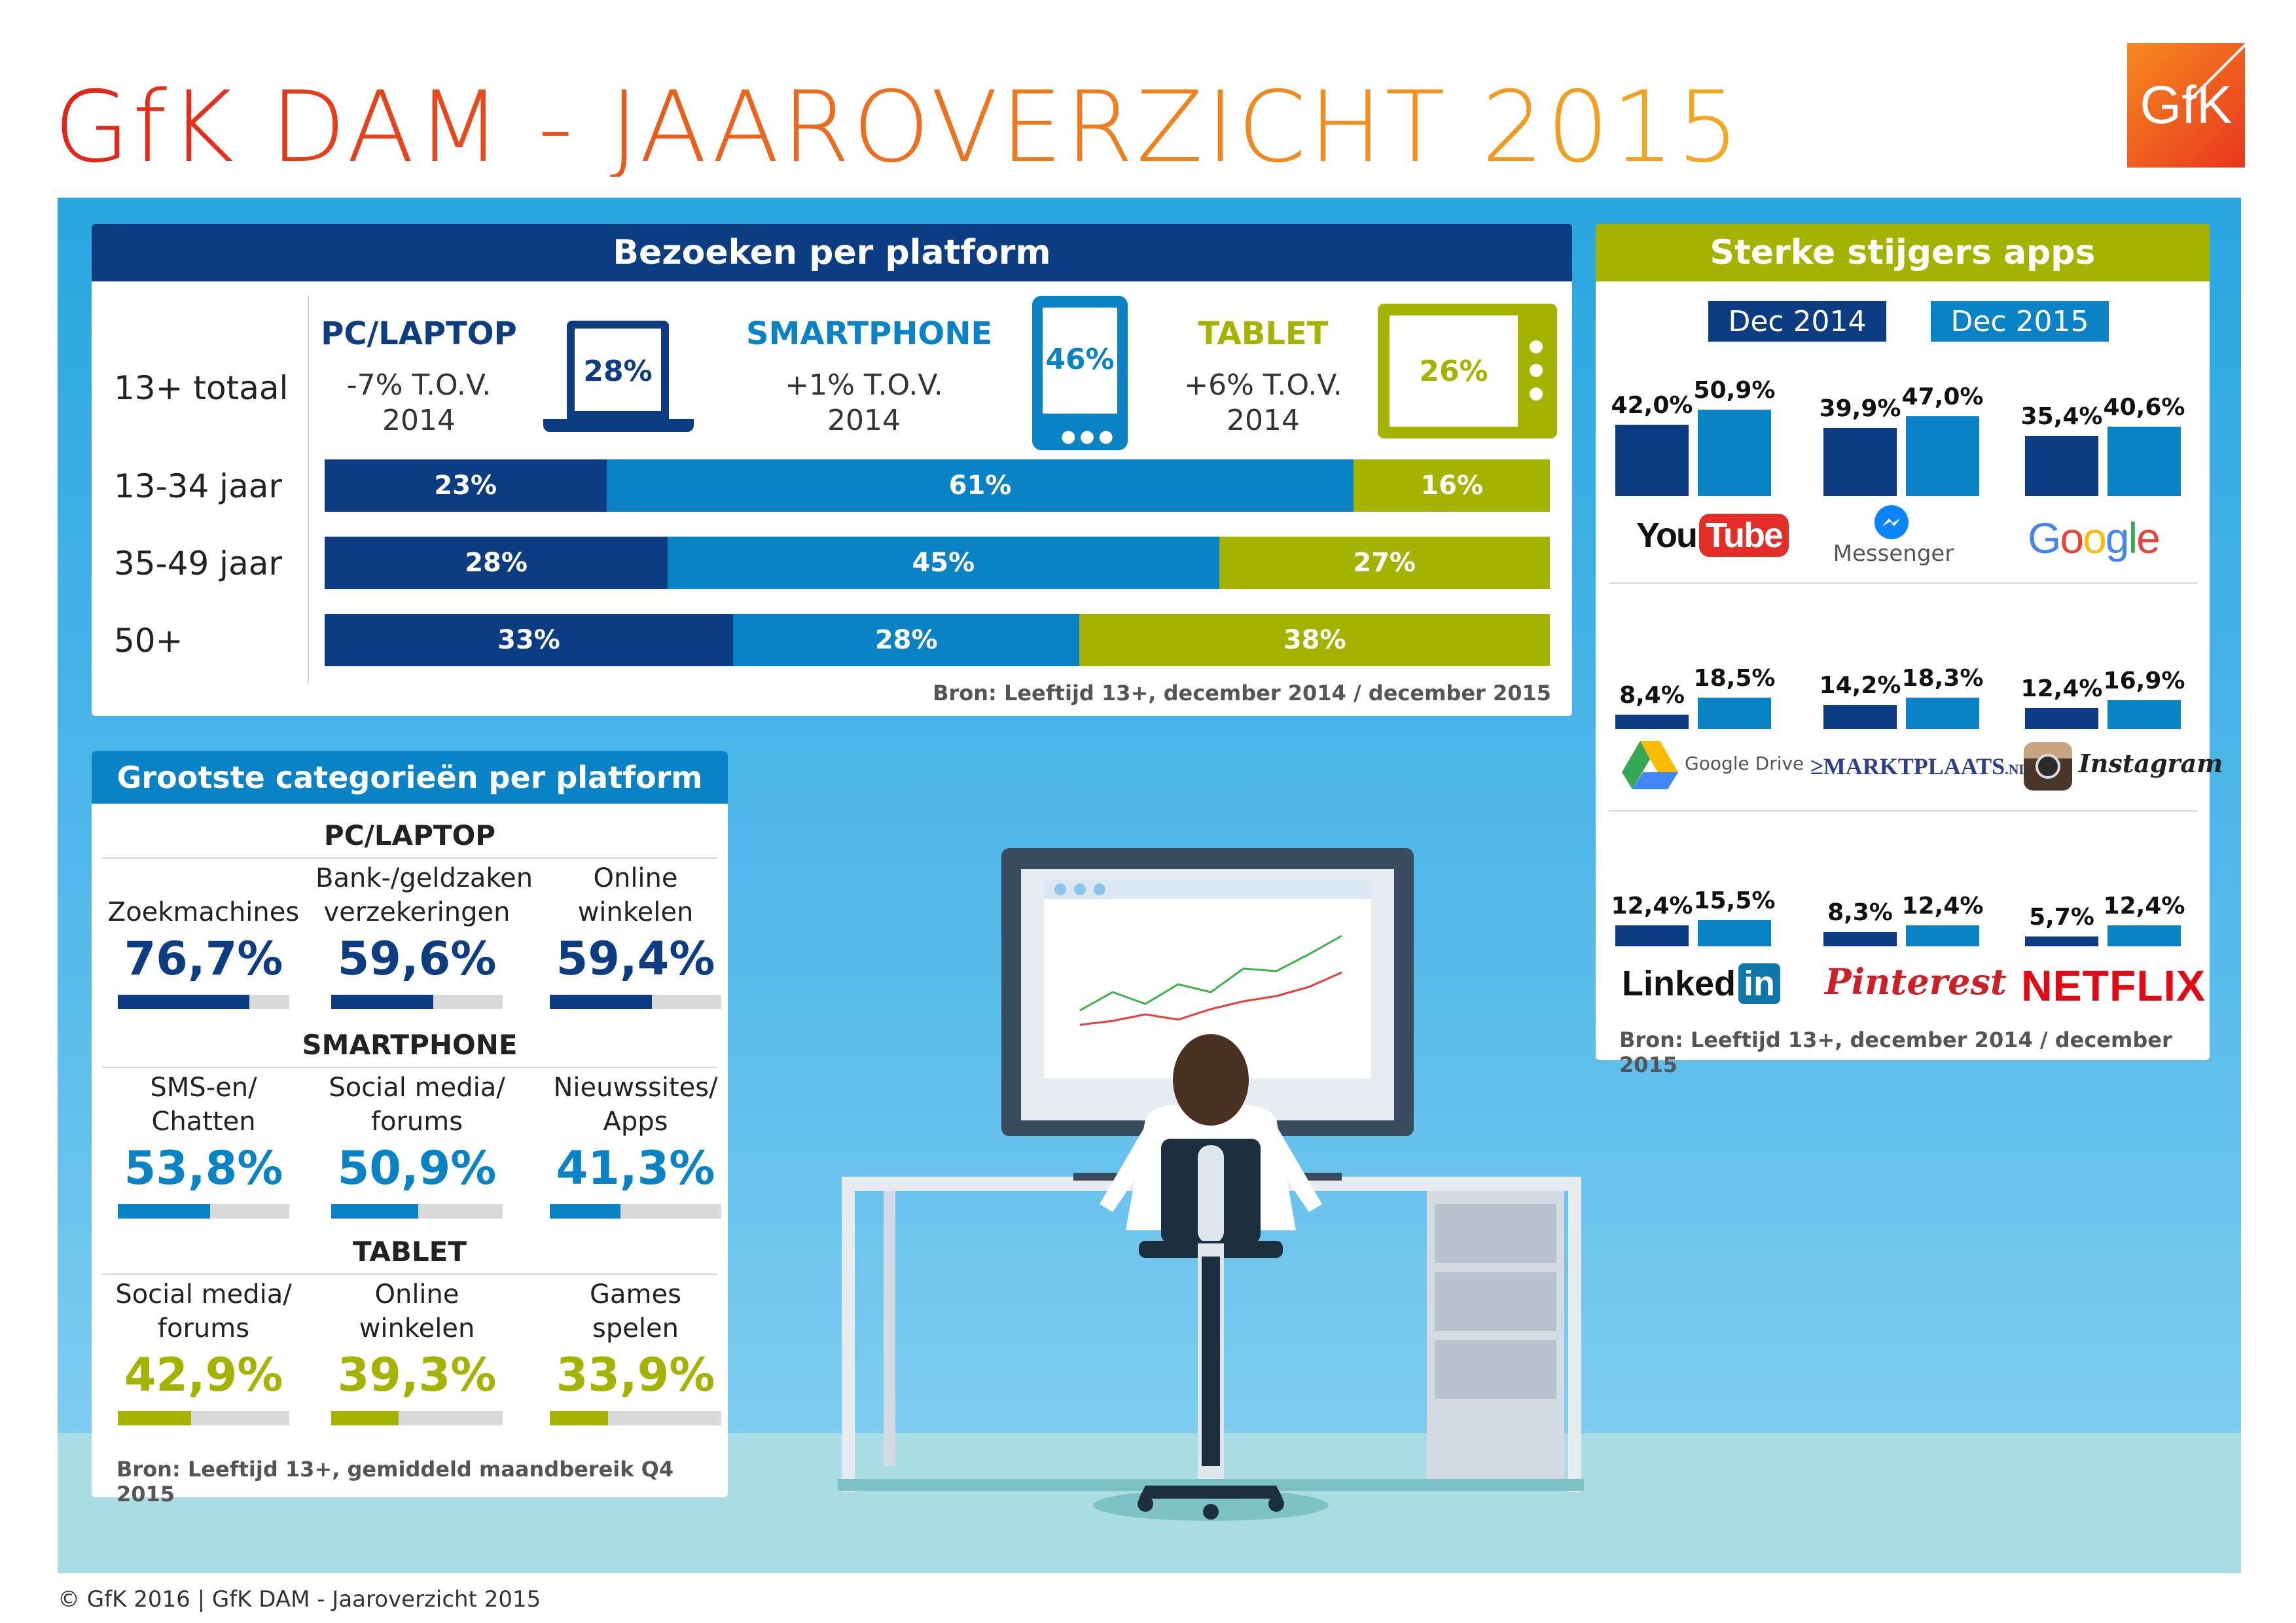 Image resolution: width=2296 pixels, height=1623 pixels. Describe the element at coordinates (2061, 416) in the screenshot. I see `app-bar-label: 35,4%` at that location.